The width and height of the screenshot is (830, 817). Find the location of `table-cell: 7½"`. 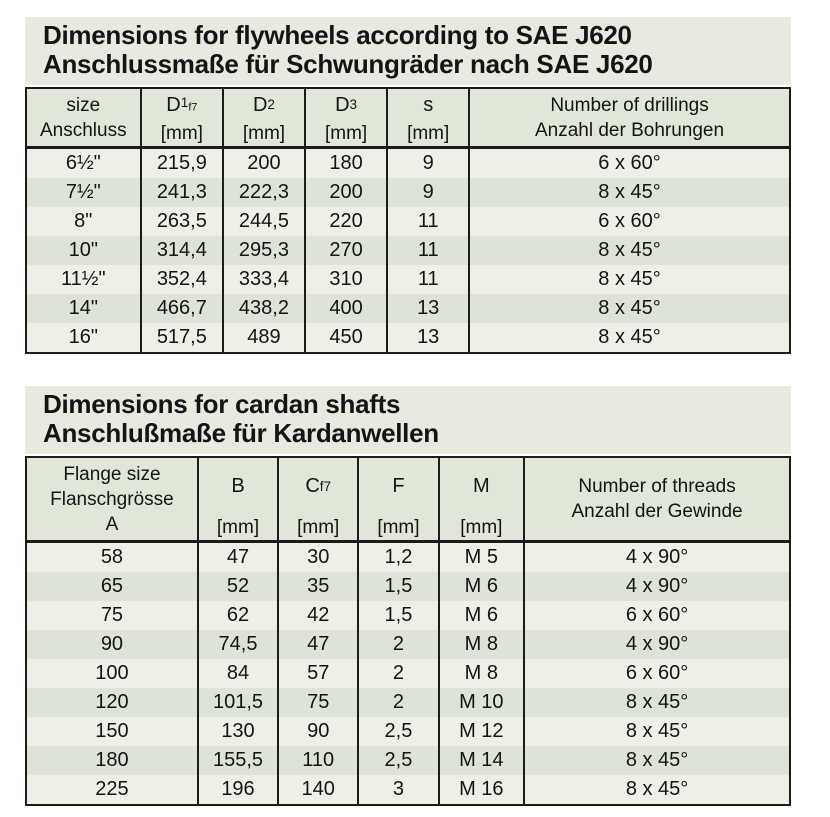

table-cell: 7½" is located at coordinates (83, 192).